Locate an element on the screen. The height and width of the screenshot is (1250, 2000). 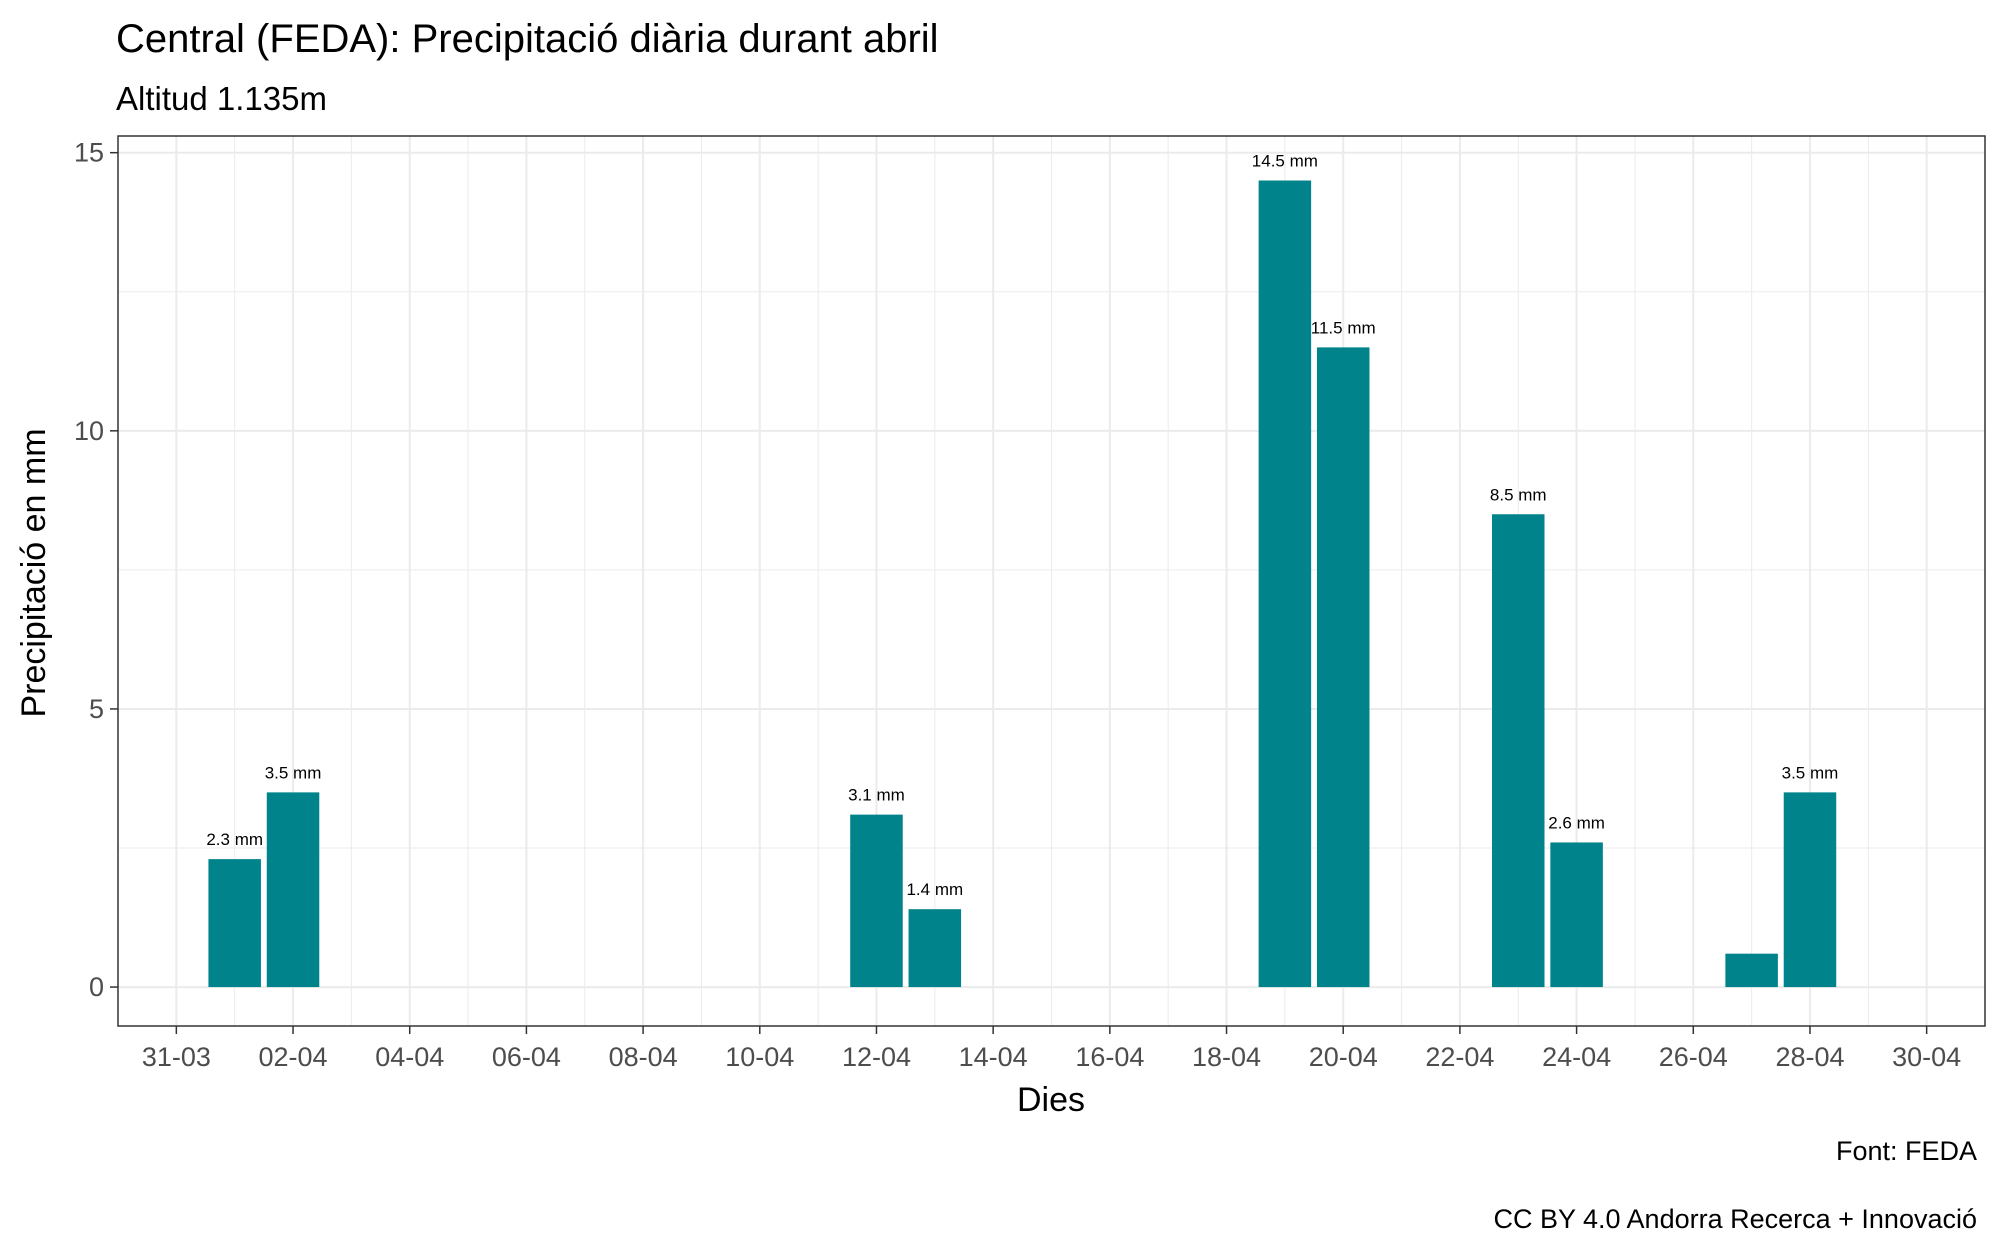
y-tick-label: 10 is located at coordinates (89, 431).